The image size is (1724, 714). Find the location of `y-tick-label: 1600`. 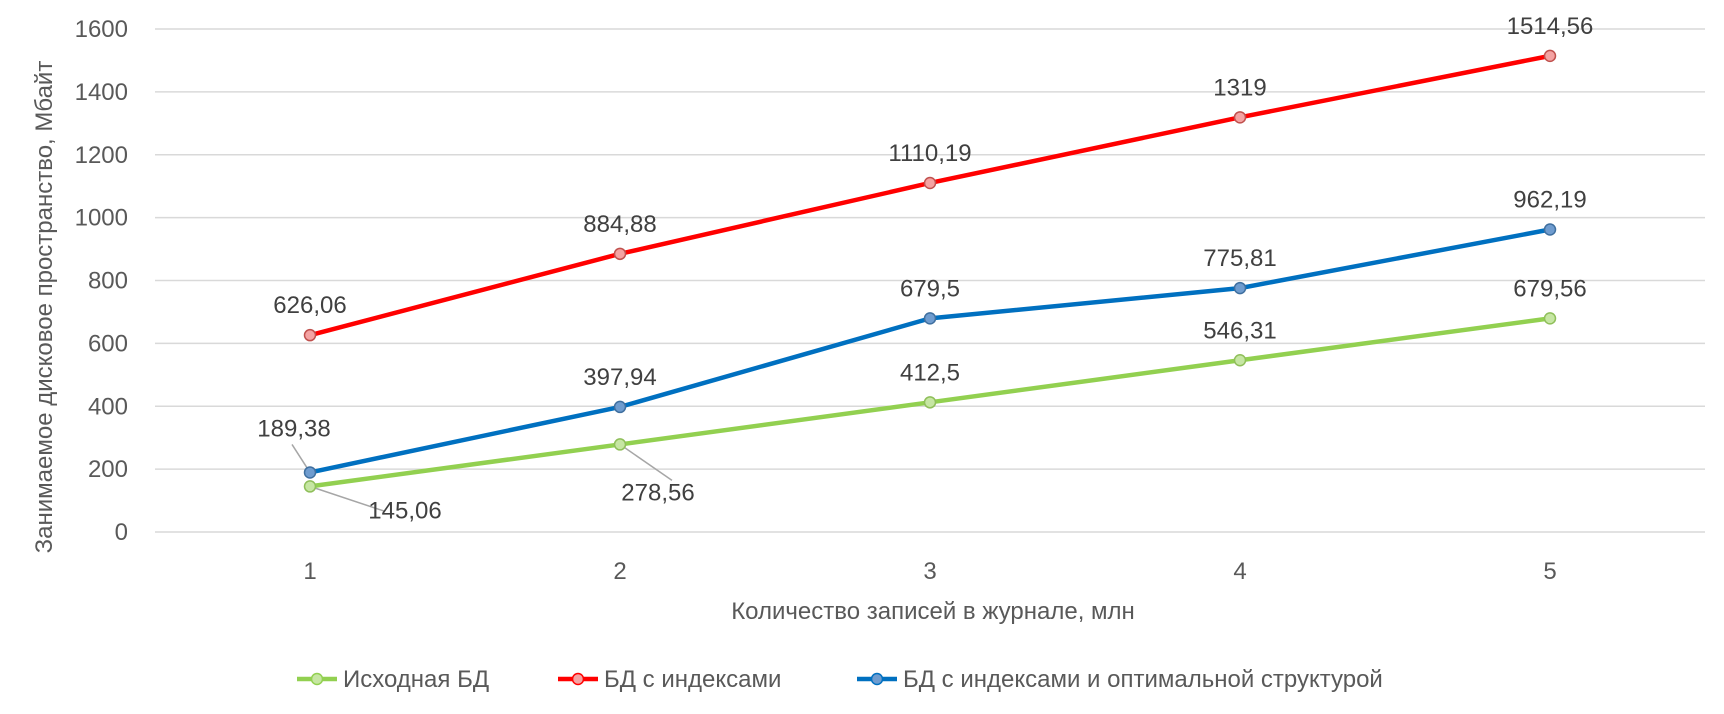

y-tick-label: 1600 is located at coordinates (101, 29).